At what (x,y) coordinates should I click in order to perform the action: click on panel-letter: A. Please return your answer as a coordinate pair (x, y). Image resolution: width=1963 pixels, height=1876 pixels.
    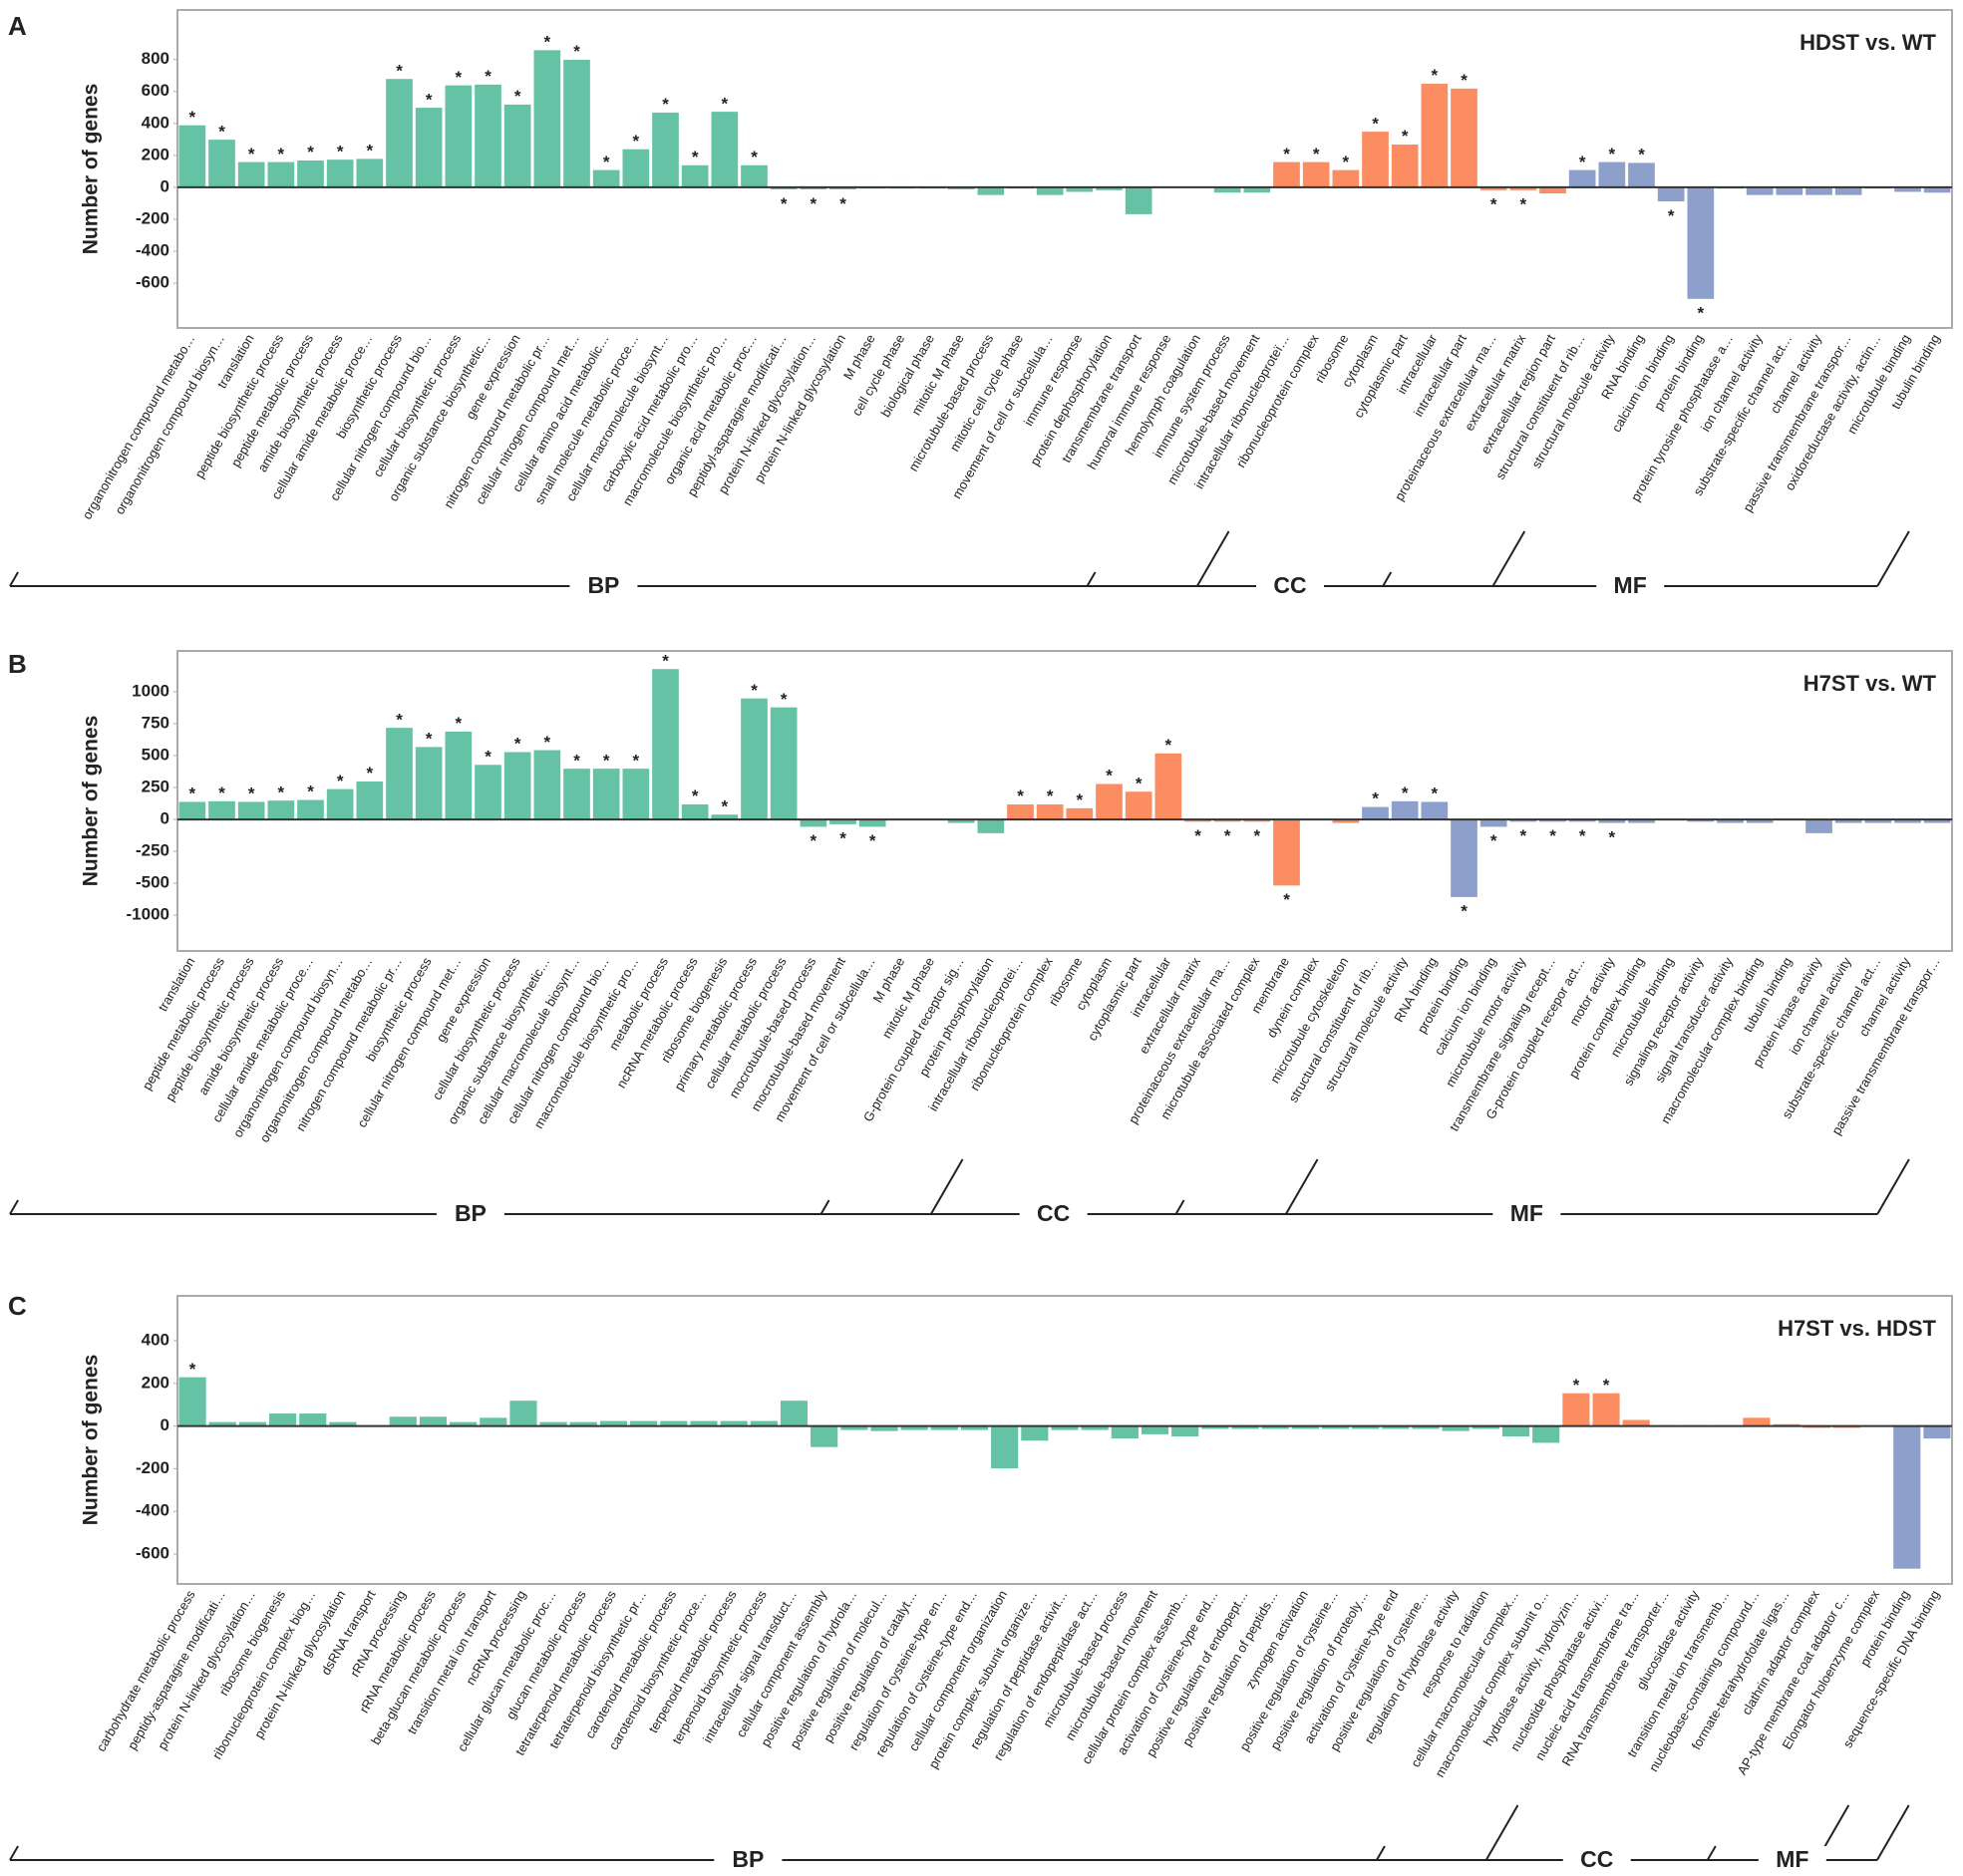
    Looking at the image, I should click on (17, 26).